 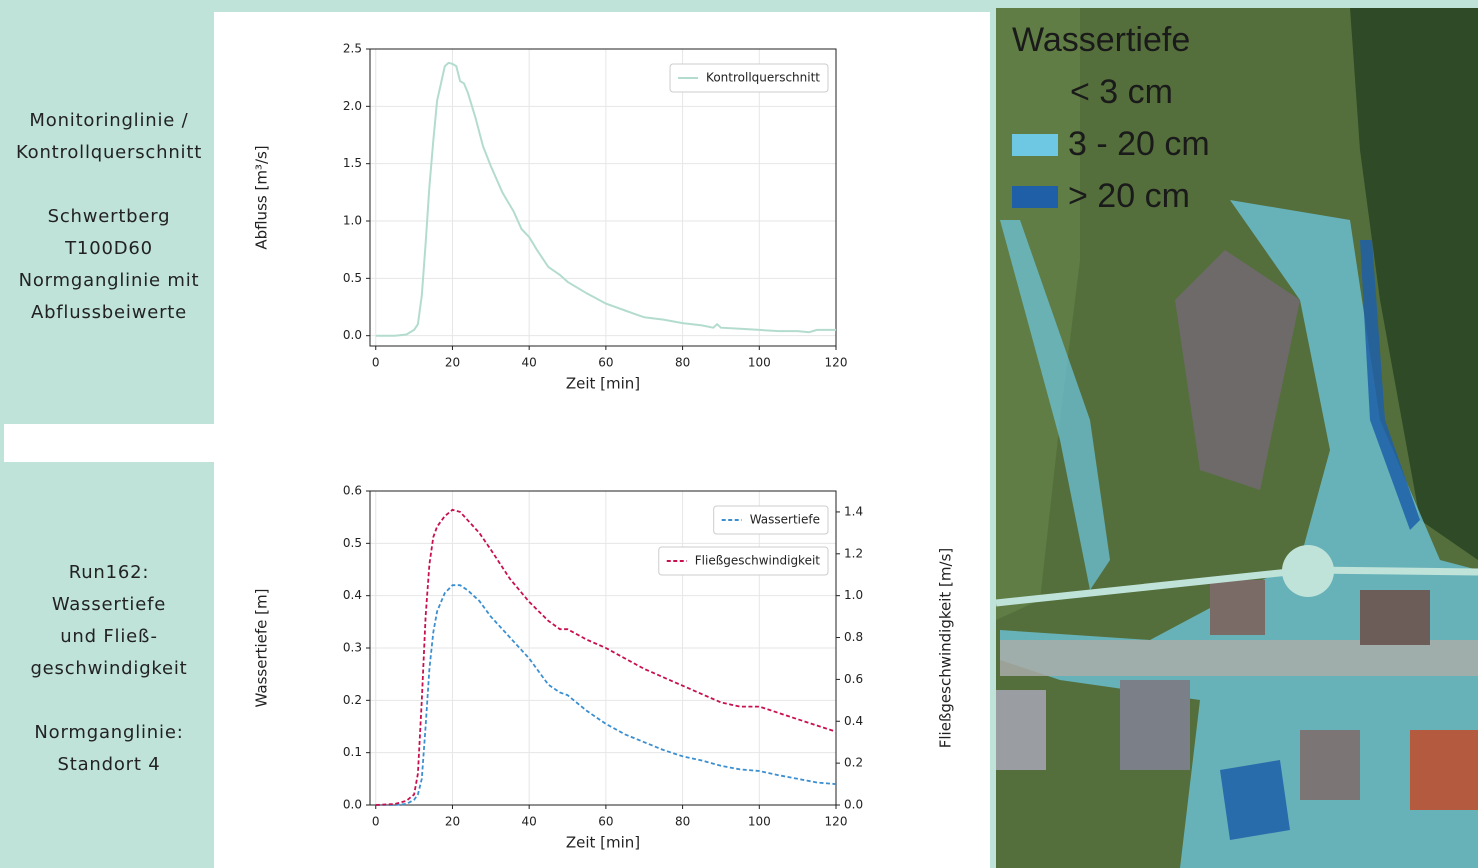 I want to click on y2-axis-label: Fließgeschwindigkeit [m/s], so click(x=946, y=648).